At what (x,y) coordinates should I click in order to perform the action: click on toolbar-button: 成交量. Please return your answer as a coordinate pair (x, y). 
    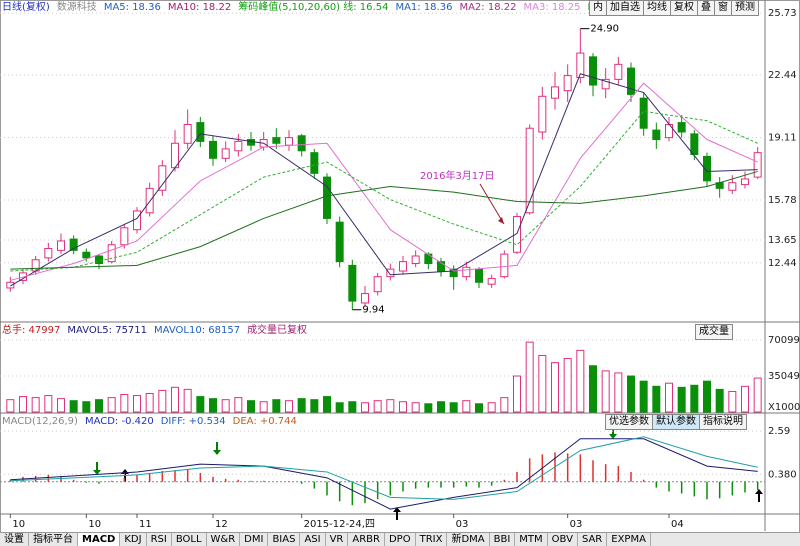
    Looking at the image, I should click on (714, 332).